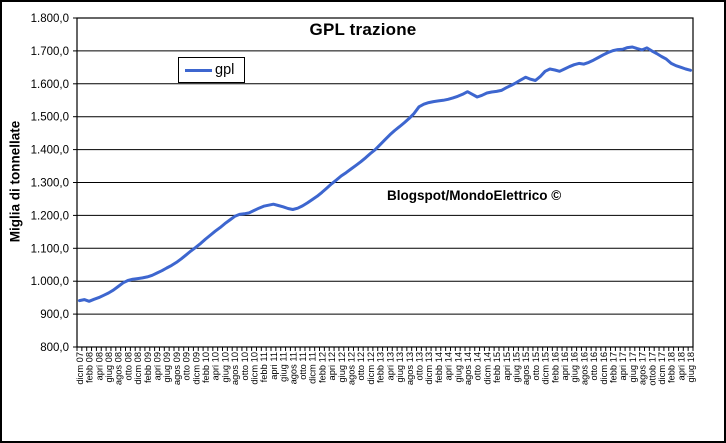 Image resolution: width=726 pixels, height=443 pixels. Describe the element at coordinates (604, 368) in the screenshot. I see `x-tick-label: dicm 16` at that location.